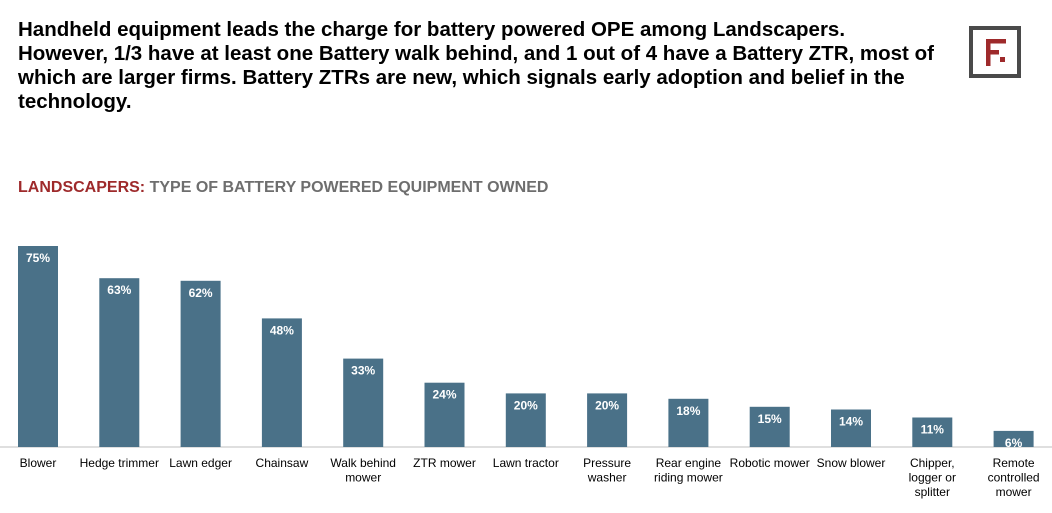 This screenshot has height=513, width=1052. Describe the element at coordinates (444, 463) in the screenshot. I see `category-label: ZTR mower` at that location.